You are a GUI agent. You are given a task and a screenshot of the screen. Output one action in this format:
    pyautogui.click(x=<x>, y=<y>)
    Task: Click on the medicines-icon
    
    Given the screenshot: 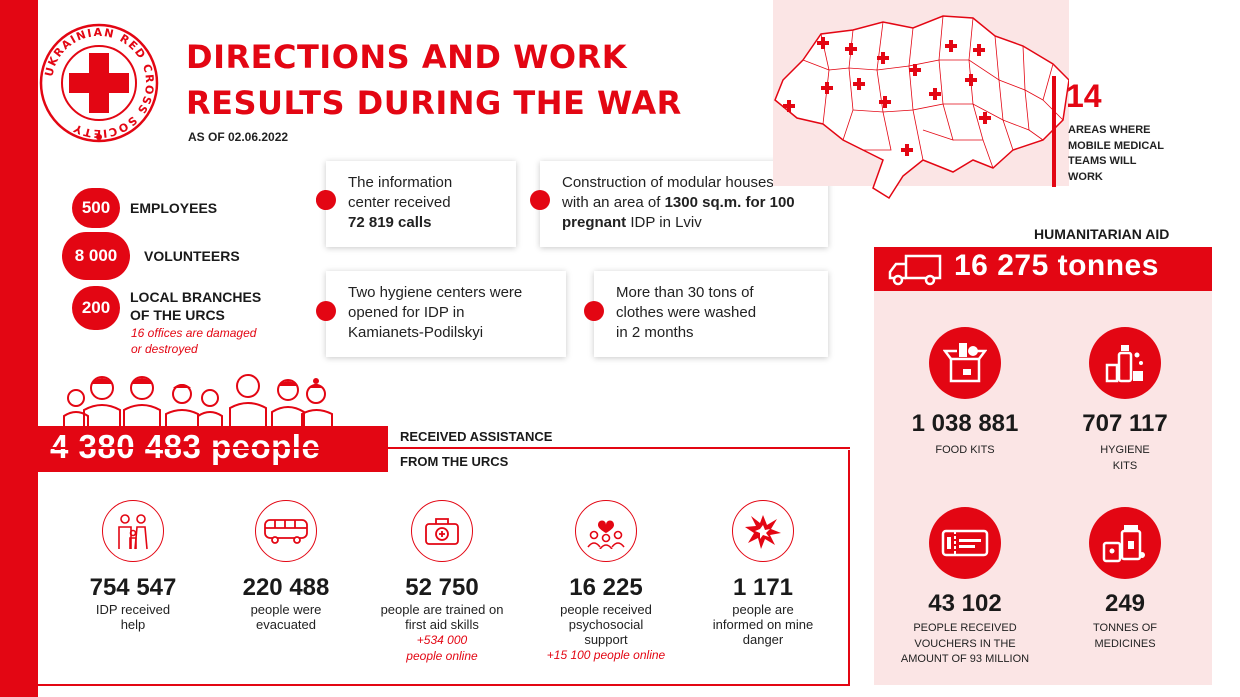 What is the action you would take?
    pyautogui.click(x=1125, y=543)
    